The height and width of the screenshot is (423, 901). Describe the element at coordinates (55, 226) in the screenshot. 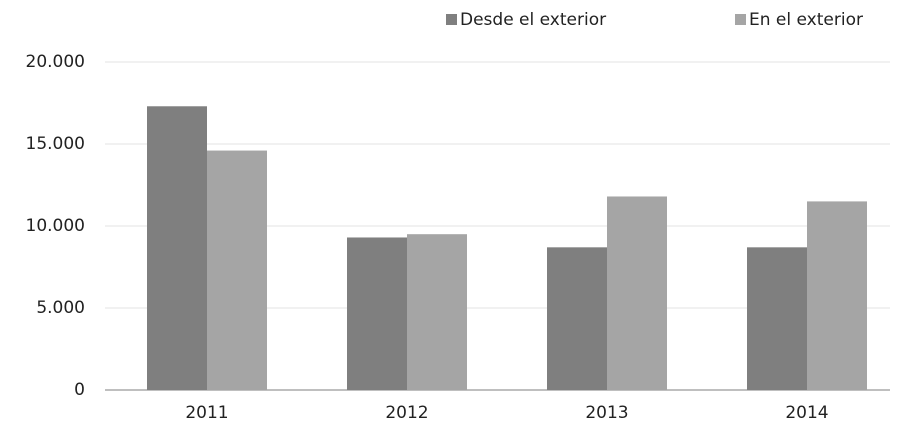

I see `y-tick-label: 10.000` at that location.